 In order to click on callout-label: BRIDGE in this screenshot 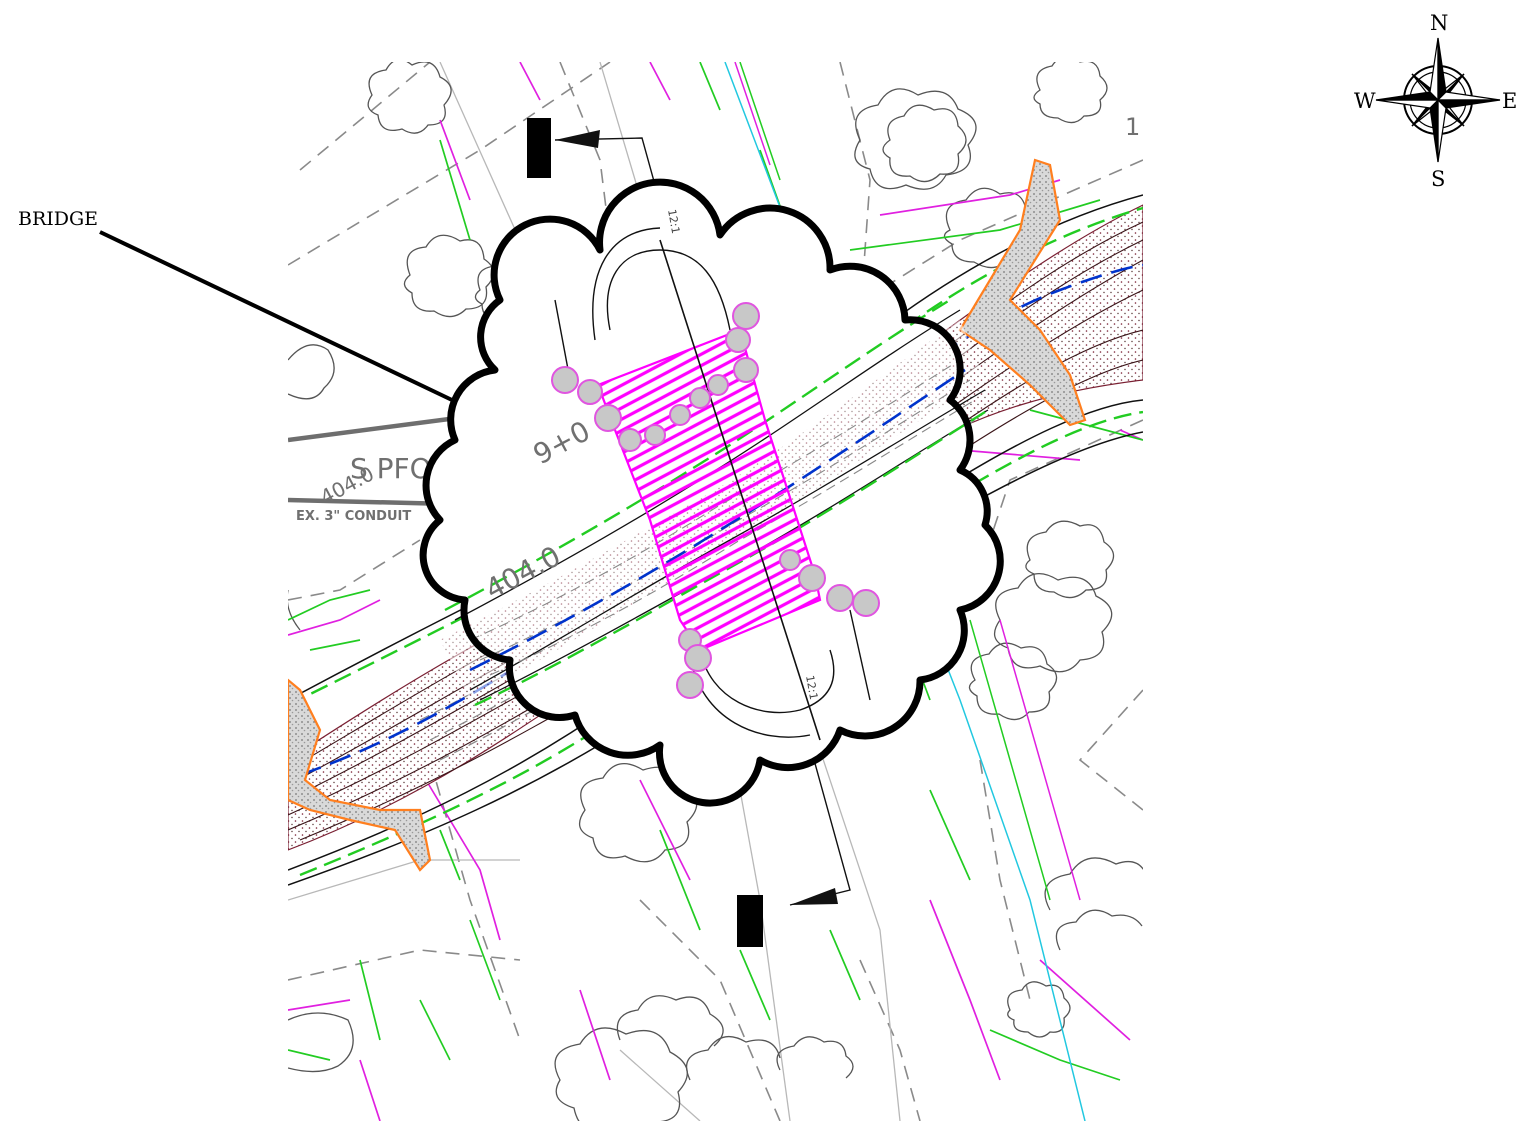, I will do `click(58, 219)`.